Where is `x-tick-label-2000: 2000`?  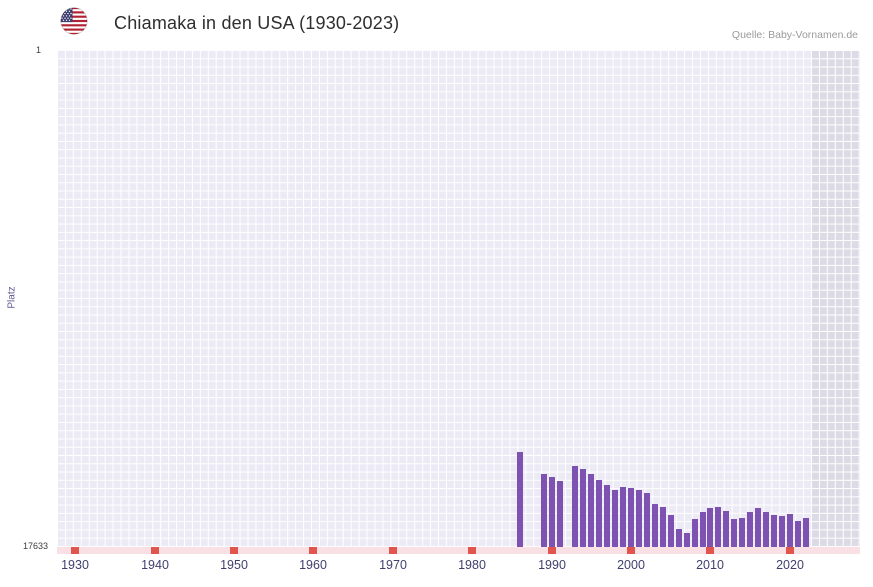
x-tick-label-2000: 2000 is located at coordinates (631, 565).